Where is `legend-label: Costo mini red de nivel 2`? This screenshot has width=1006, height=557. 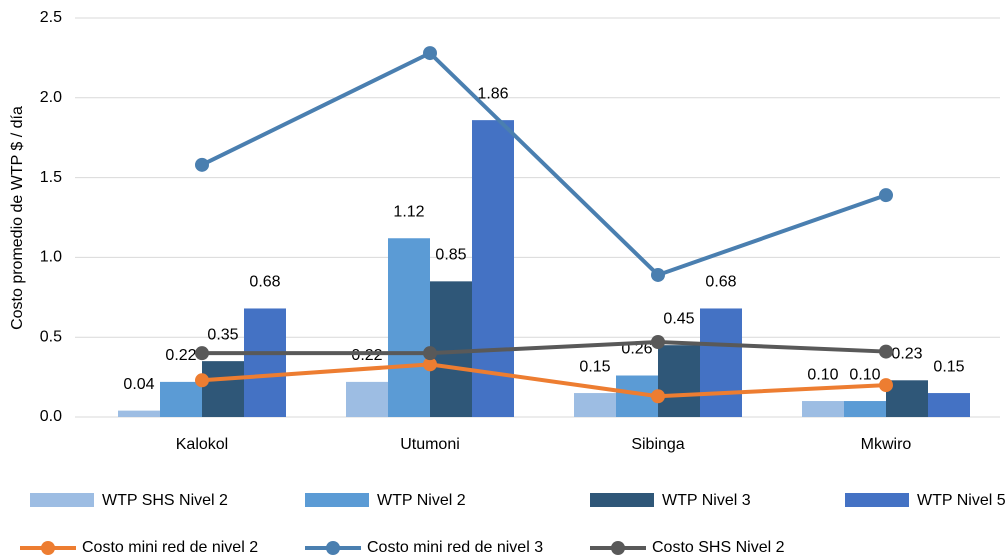 legend-label: Costo mini red de nivel 2 is located at coordinates (170, 547).